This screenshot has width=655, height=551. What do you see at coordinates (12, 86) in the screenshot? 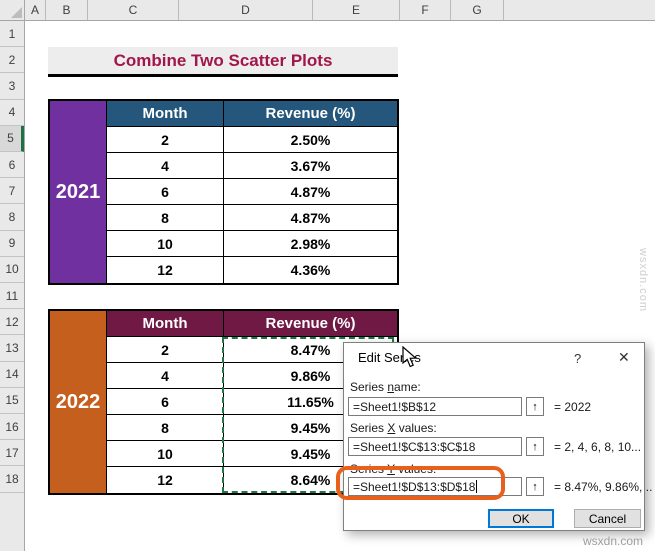
I see `row-header-3: 3` at bounding box center [12, 86].